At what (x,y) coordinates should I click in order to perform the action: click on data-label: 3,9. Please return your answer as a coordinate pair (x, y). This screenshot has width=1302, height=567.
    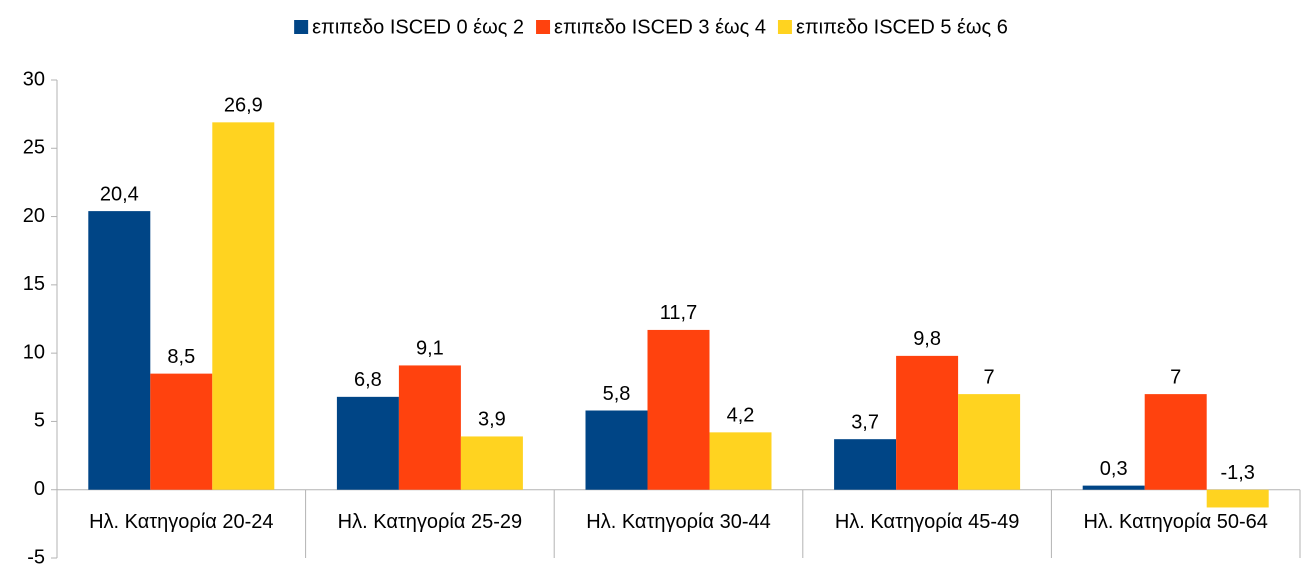
    Looking at the image, I should click on (492, 420).